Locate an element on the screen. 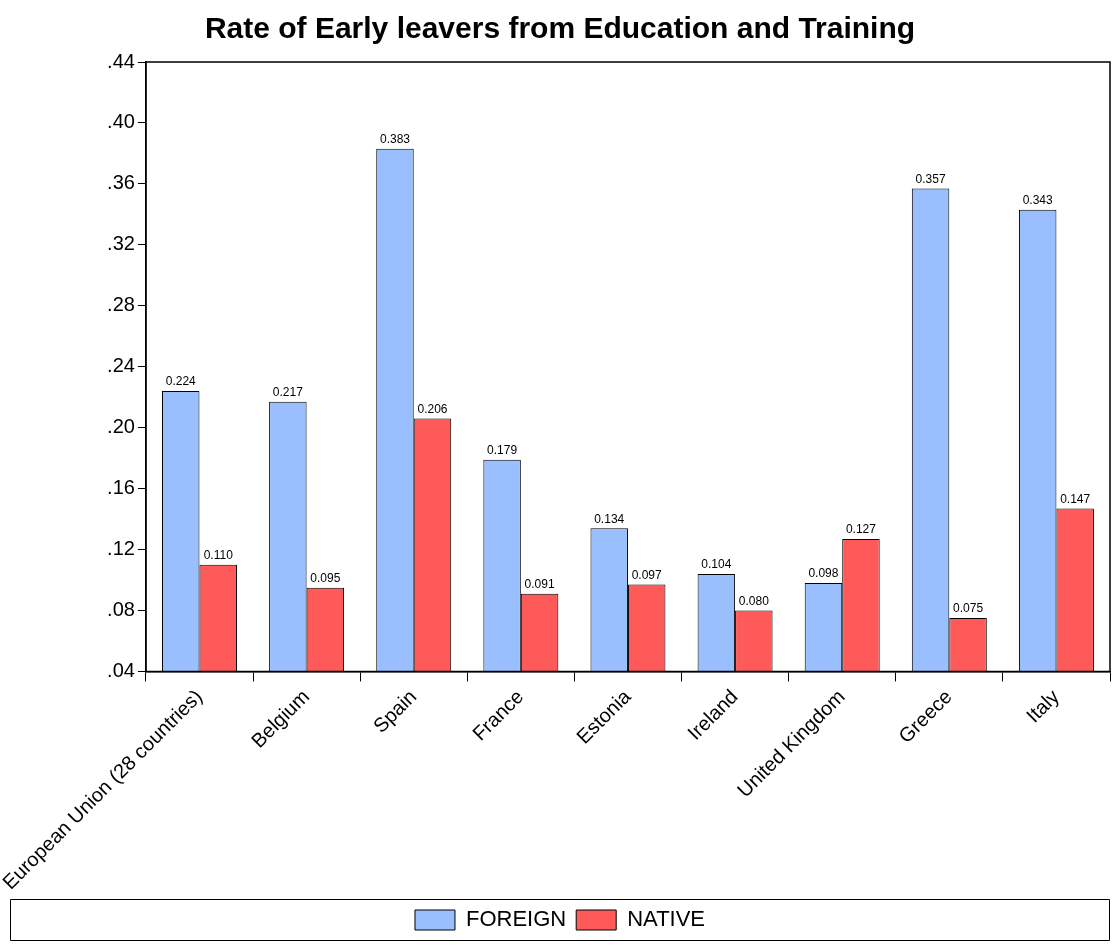 Image resolution: width=1114 pixels, height=945 pixels. data-label: 0.097 is located at coordinates (647, 574).